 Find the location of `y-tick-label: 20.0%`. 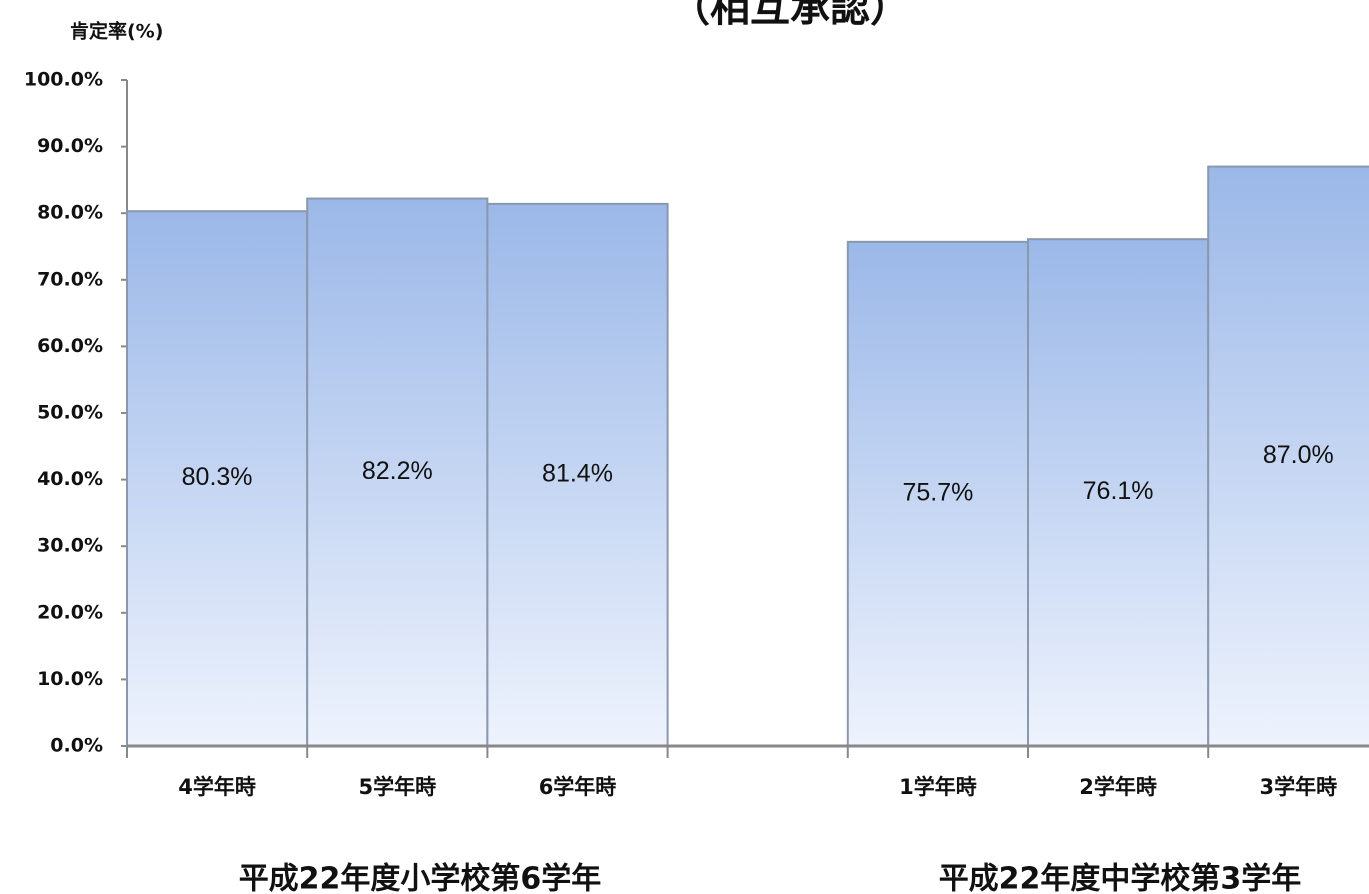

y-tick-label: 20.0% is located at coordinates (70, 612).